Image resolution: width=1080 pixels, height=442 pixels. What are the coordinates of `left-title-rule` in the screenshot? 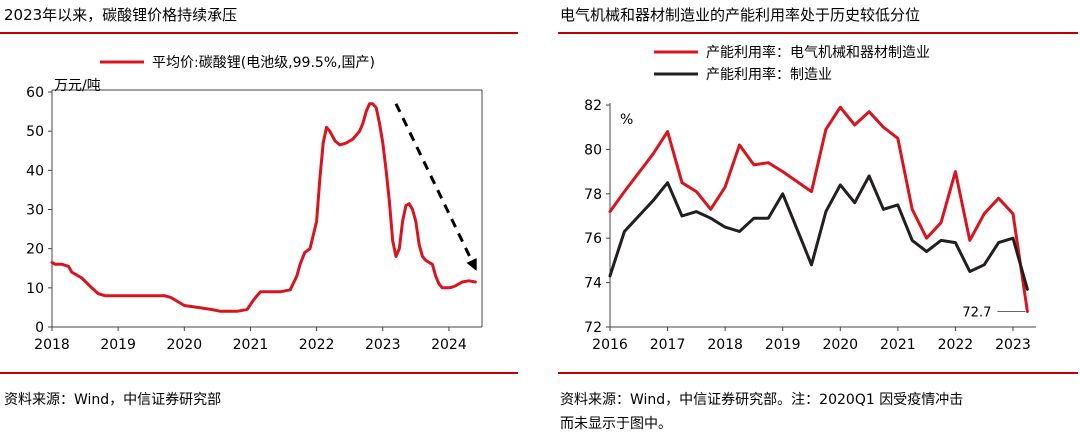 It's located at (259, 33).